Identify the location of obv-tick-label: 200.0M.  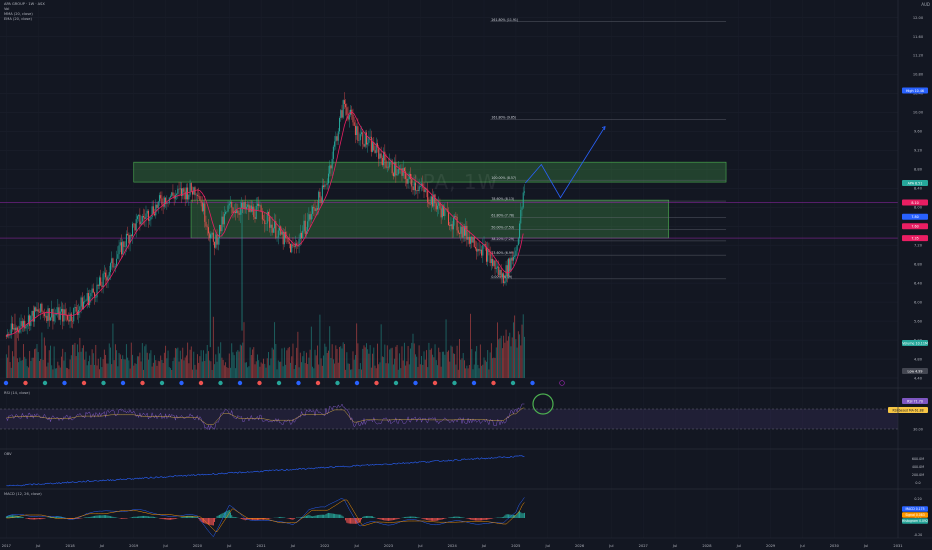
(918, 475).